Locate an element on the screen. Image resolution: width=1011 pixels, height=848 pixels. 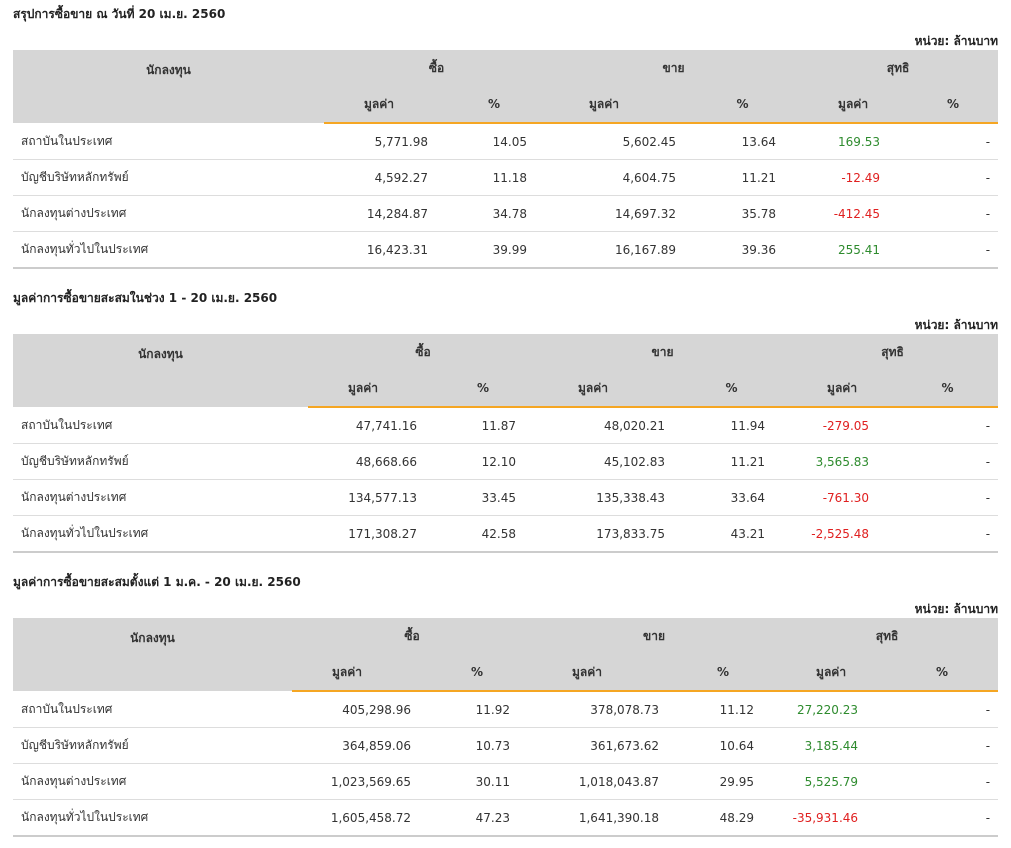
net-value: 3,185.44 is located at coordinates (831, 745).